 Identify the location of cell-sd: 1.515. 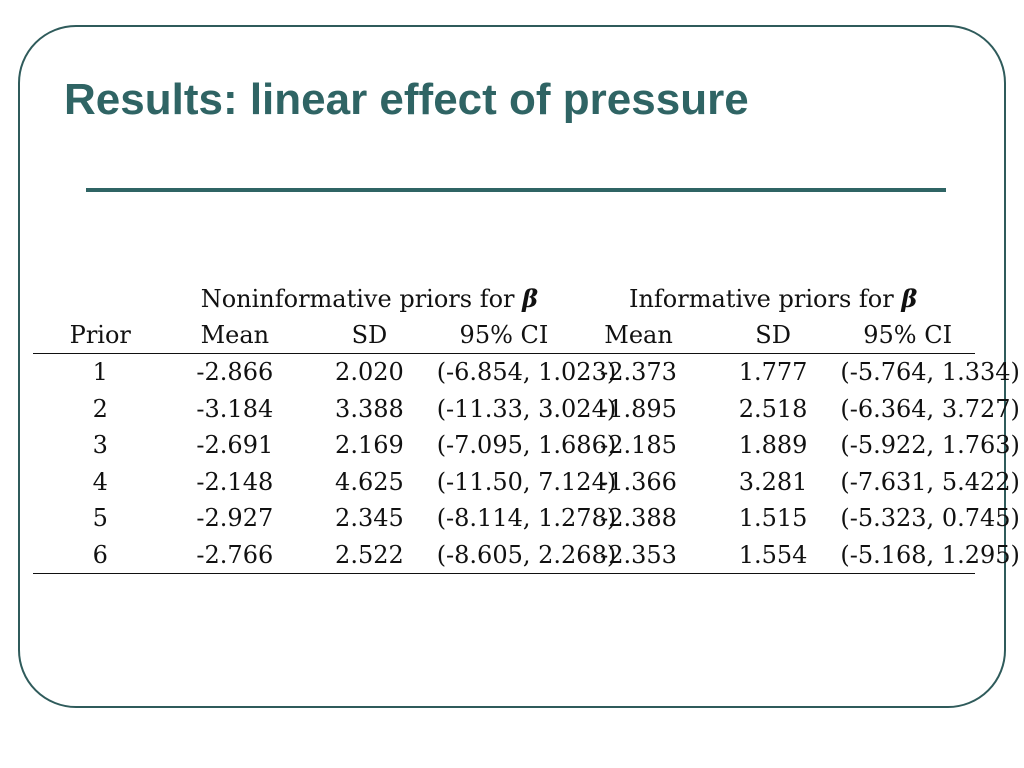
(773, 518).